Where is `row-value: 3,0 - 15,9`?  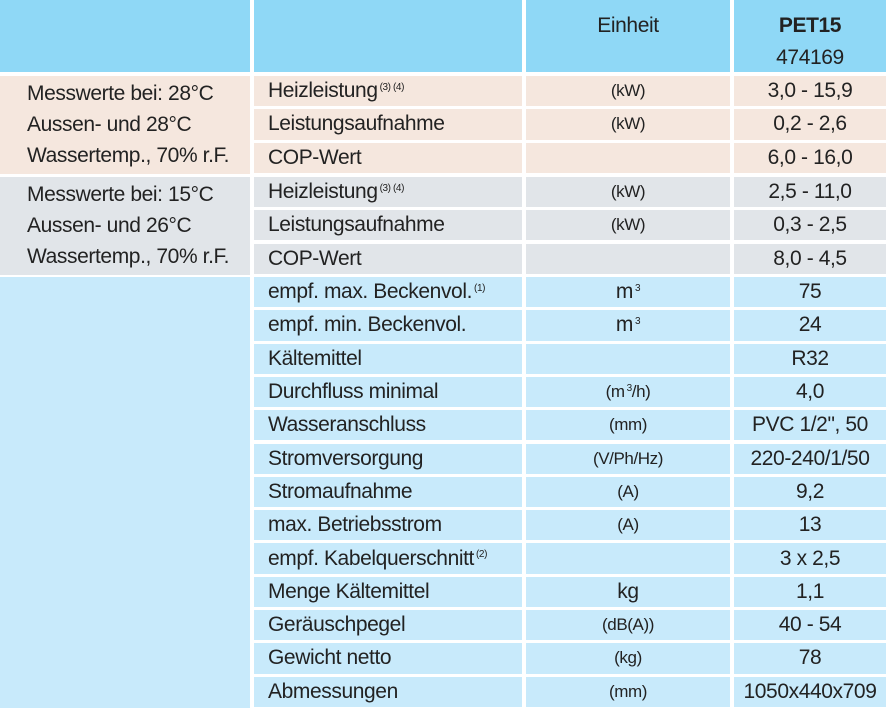 row-value: 3,0 - 15,9 is located at coordinates (810, 91).